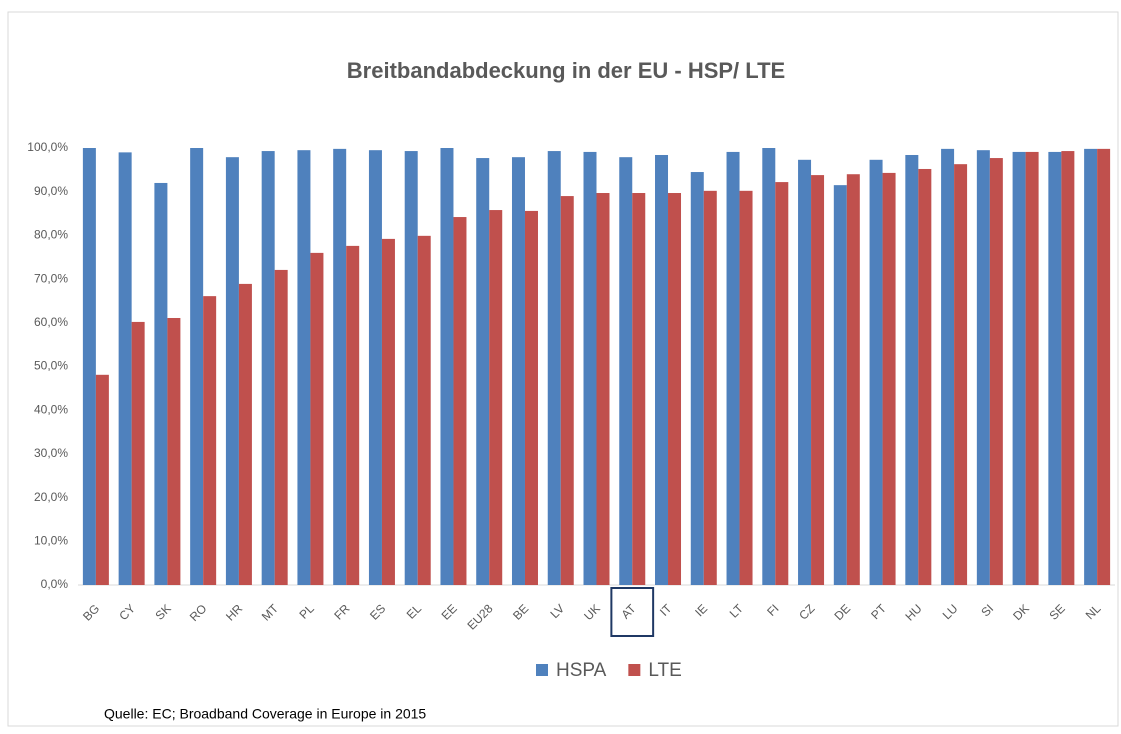 This screenshot has height=734, width=1121. Describe the element at coordinates (664, 670) in the screenshot. I see `legend-label: LTE` at that location.